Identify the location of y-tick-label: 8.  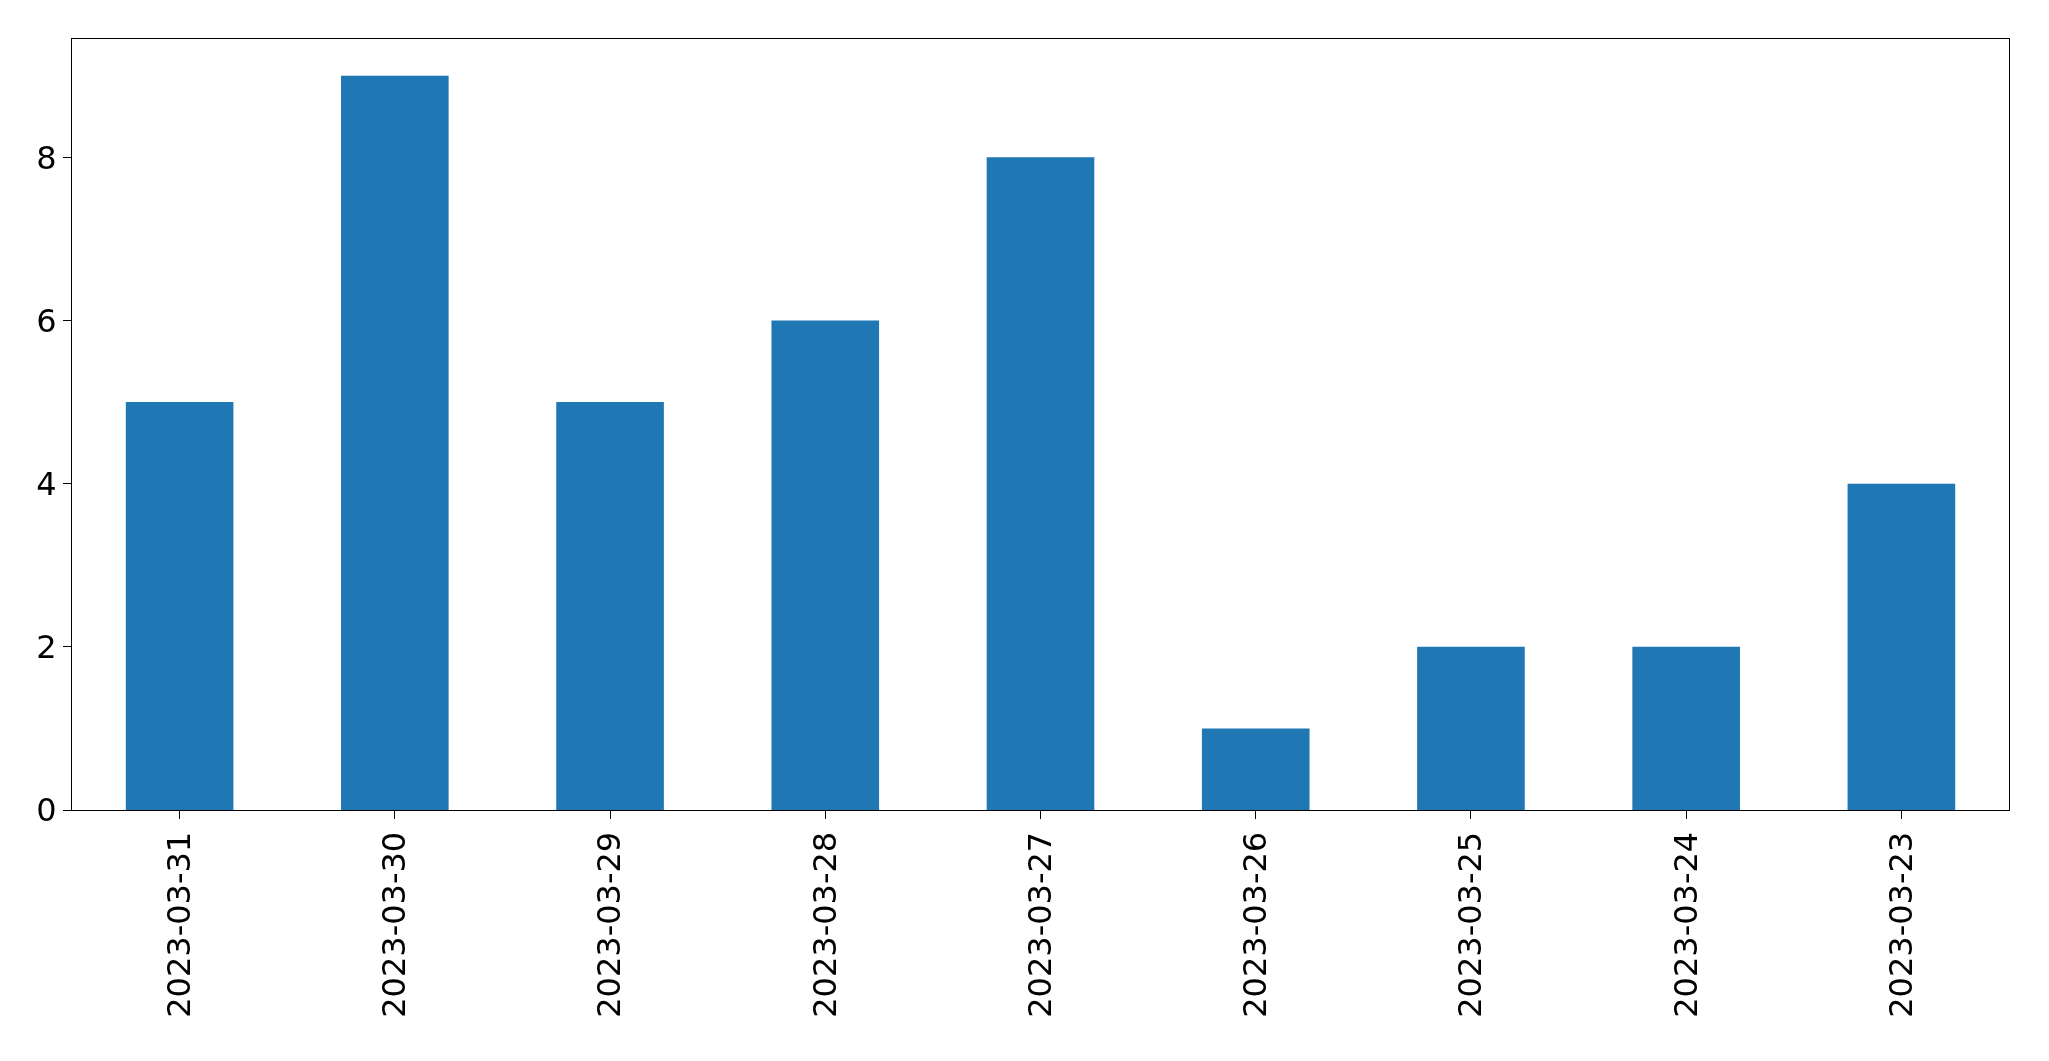
(46, 157).